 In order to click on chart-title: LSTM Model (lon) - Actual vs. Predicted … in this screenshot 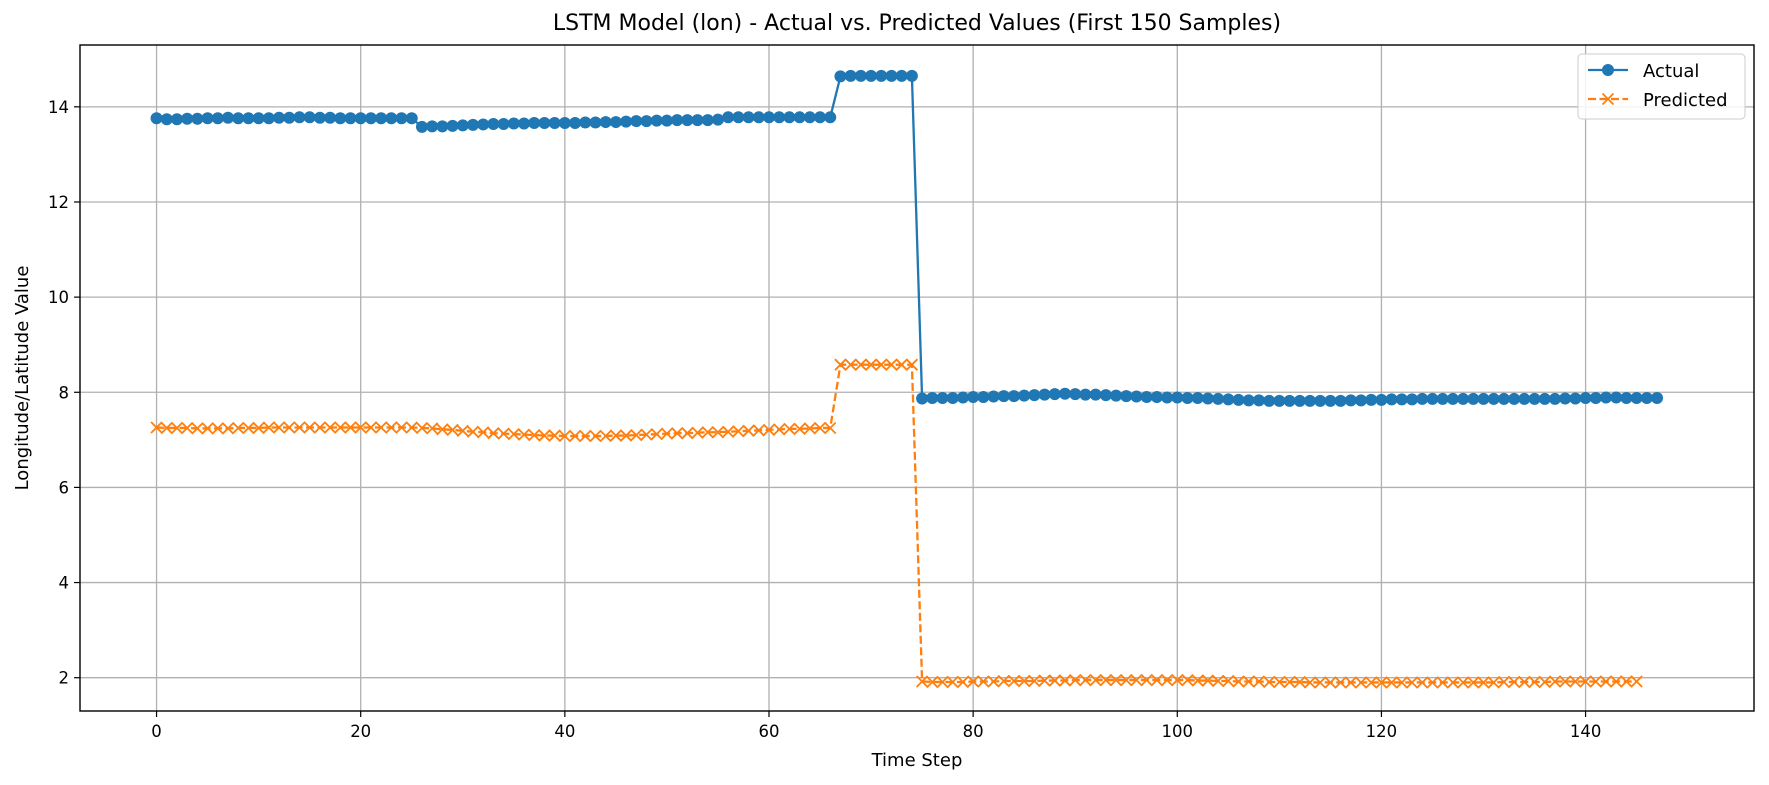, I will do `click(917, 23)`.